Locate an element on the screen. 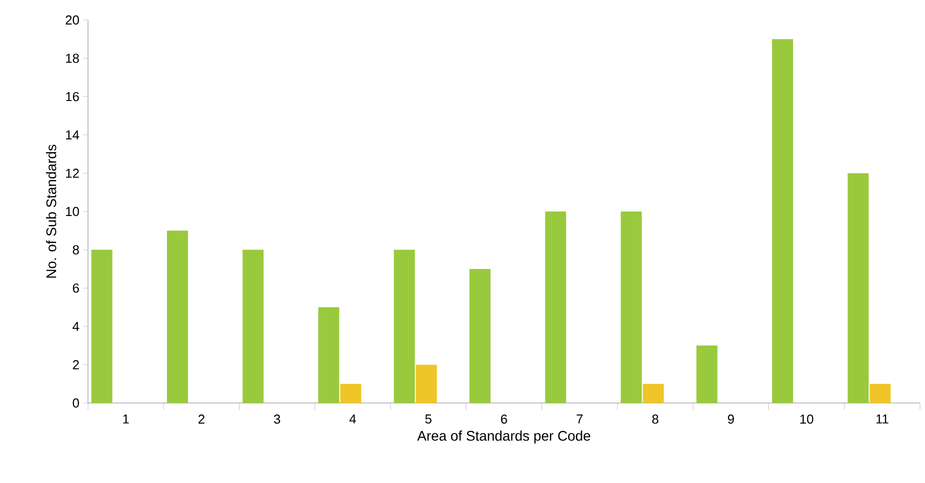 This screenshot has height=483, width=925. y-tick-label: 4 is located at coordinates (76, 326).